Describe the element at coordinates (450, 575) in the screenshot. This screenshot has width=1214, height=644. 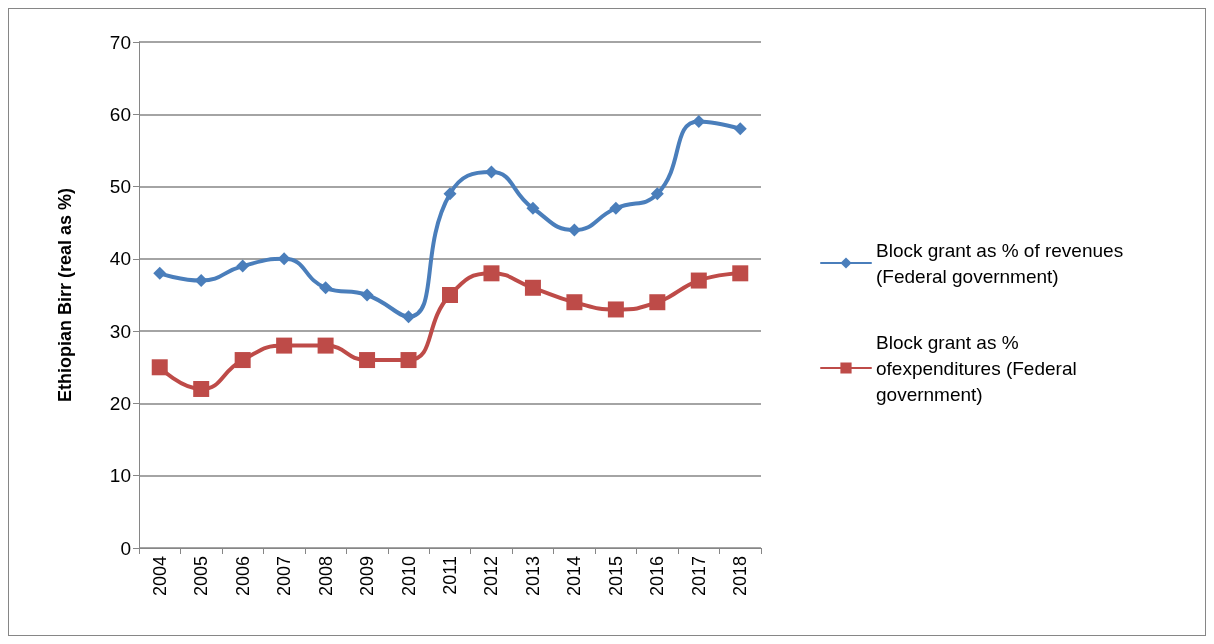
I see `x-tick-label: 2011` at that location.